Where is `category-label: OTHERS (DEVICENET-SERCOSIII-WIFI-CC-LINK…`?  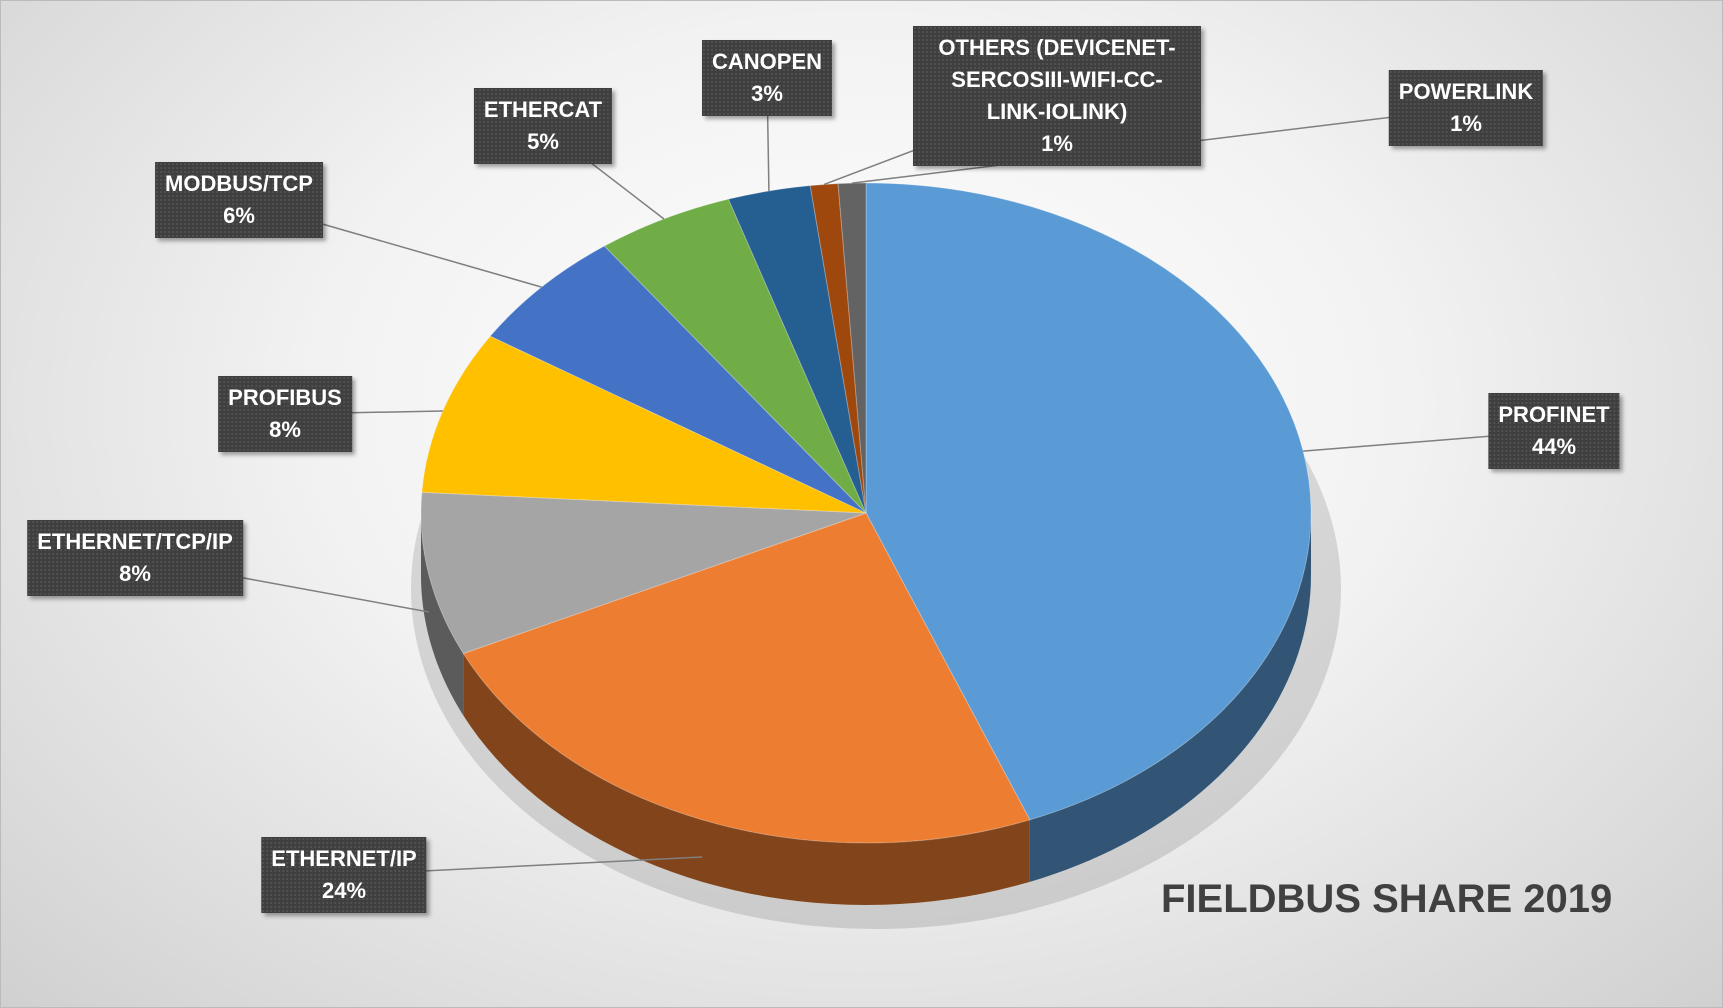 category-label: OTHERS (DEVICENET-SERCOSIII-WIFI-CC-LINK… is located at coordinates (1057, 79).